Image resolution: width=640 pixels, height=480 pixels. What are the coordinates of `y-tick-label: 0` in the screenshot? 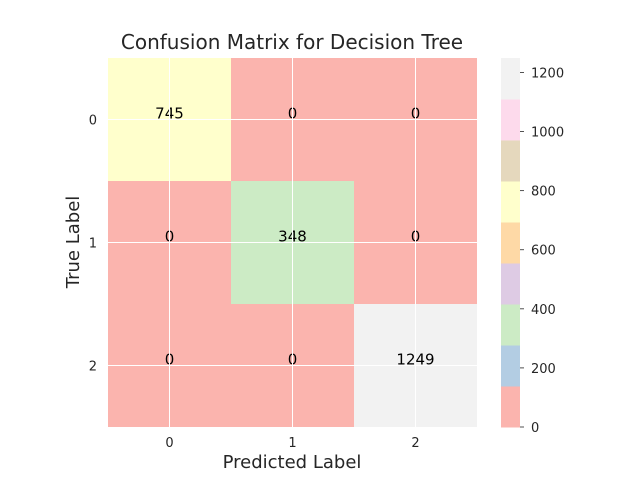 It's located at (93, 121).